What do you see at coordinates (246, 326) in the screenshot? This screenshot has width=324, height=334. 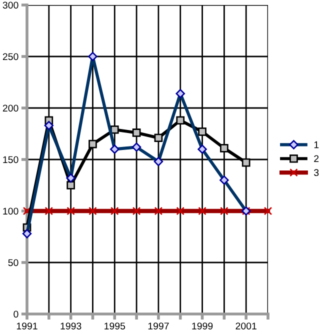 I see `x-tick-label: 2001` at bounding box center [246, 326].